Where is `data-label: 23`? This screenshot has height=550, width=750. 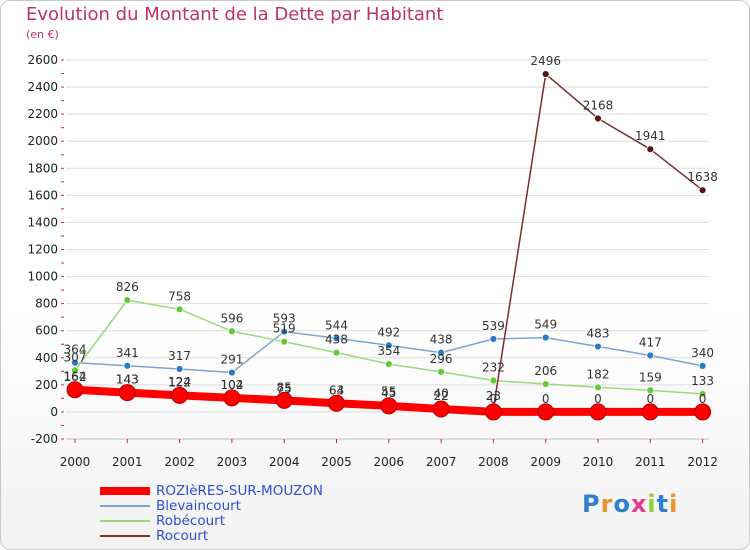
data-label: 23 is located at coordinates (493, 396).